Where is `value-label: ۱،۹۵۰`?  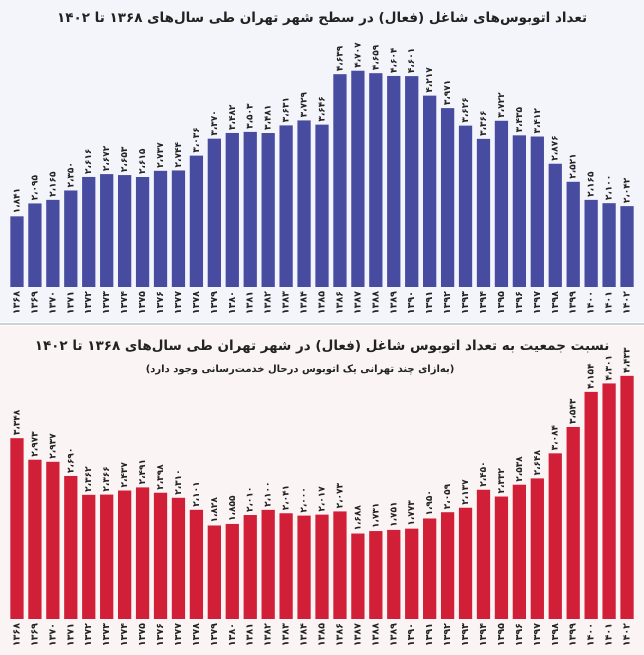 value-label: ۱،۹۵۰ is located at coordinates (430, 502).